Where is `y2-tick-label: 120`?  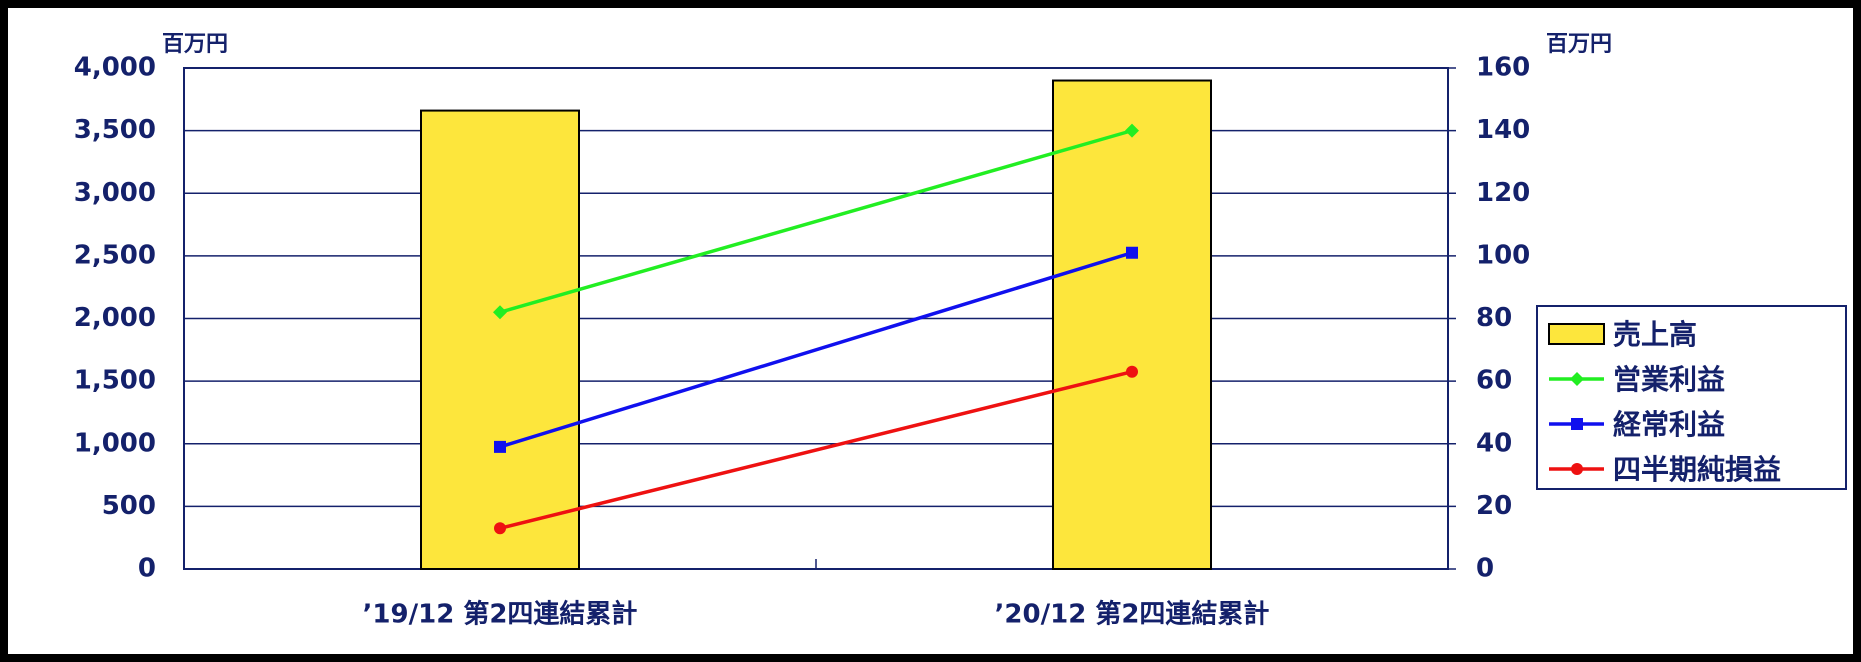
y2-tick-label: 120 is located at coordinates (1503, 193).